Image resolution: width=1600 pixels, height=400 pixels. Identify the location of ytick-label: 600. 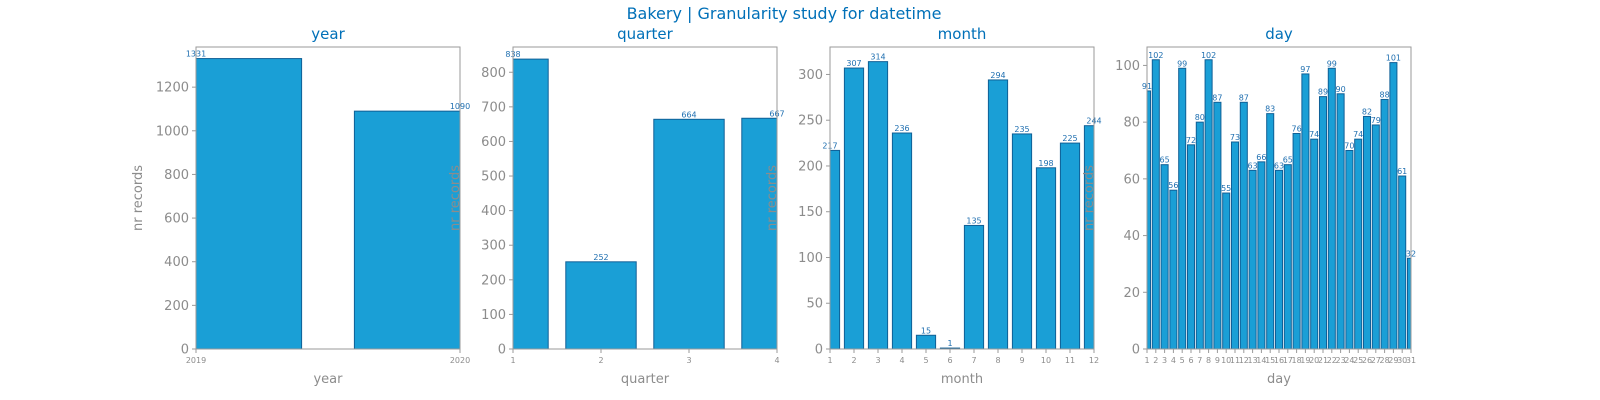
(493, 142).